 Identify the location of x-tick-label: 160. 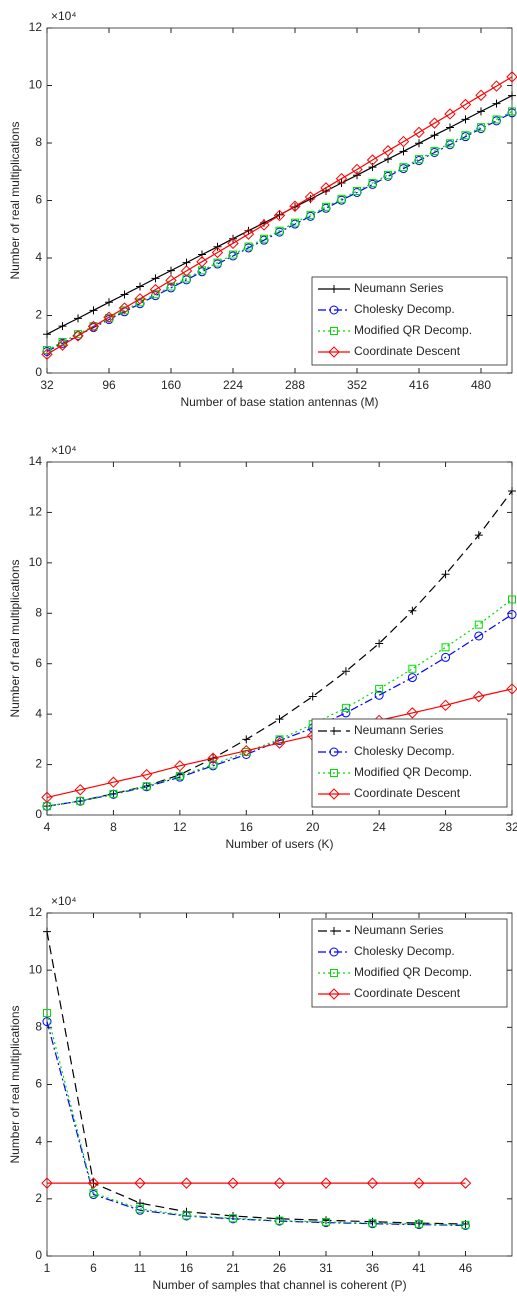
(171, 385).